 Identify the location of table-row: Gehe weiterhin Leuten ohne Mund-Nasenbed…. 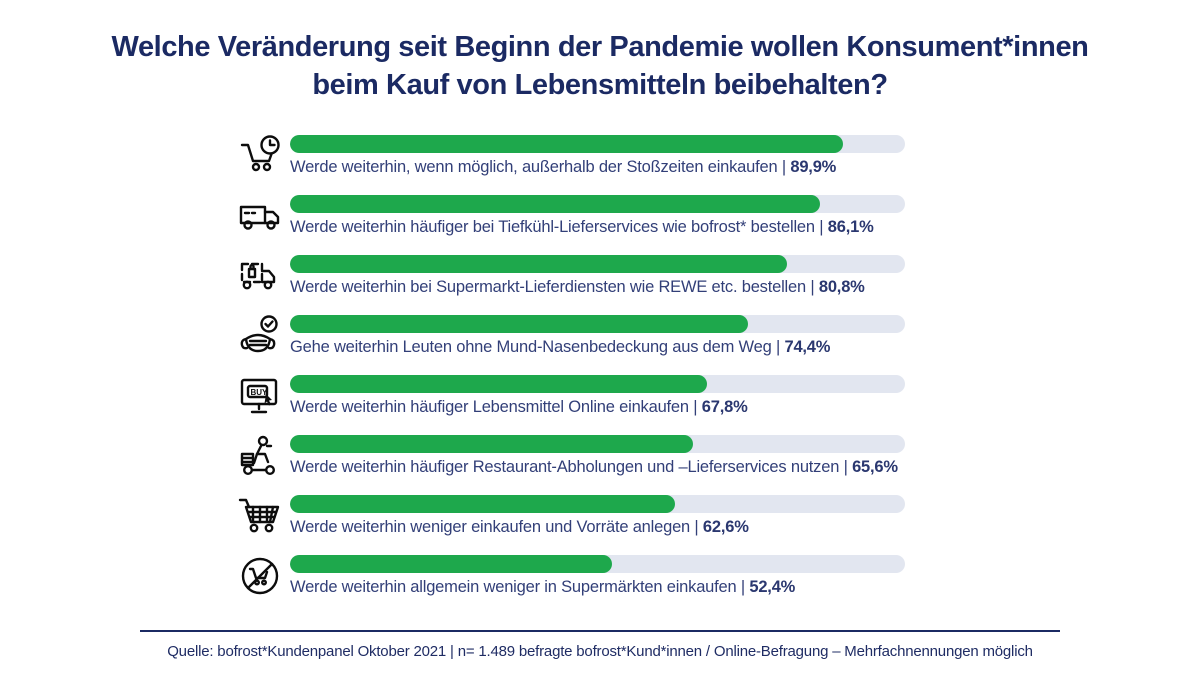
(570, 336).